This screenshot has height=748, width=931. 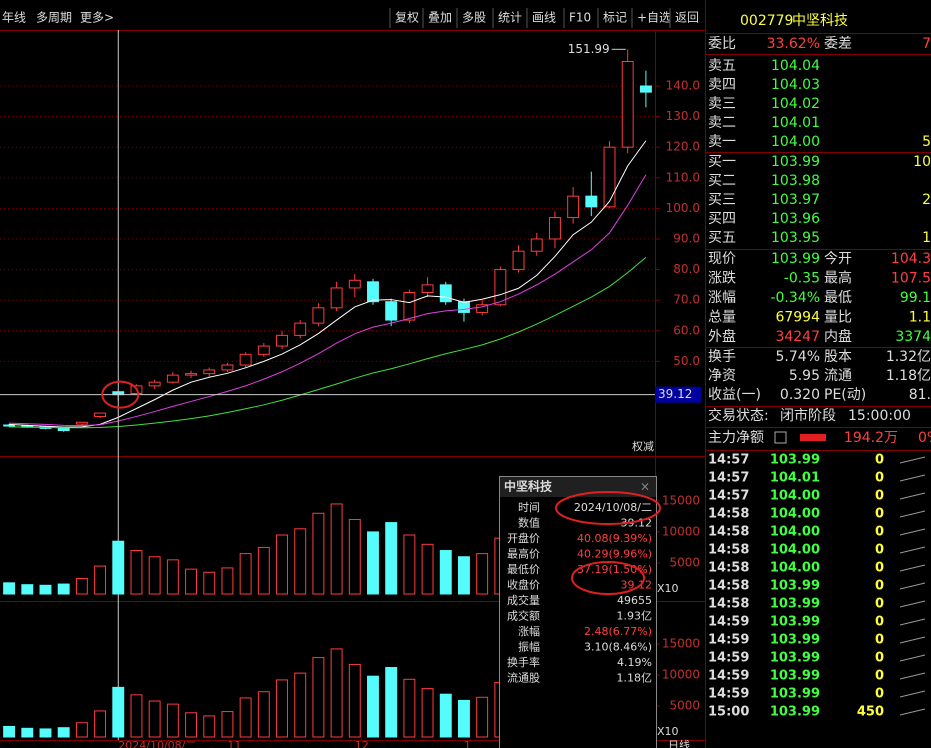 I want to click on book-volume: 10, so click(x=922, y=162).